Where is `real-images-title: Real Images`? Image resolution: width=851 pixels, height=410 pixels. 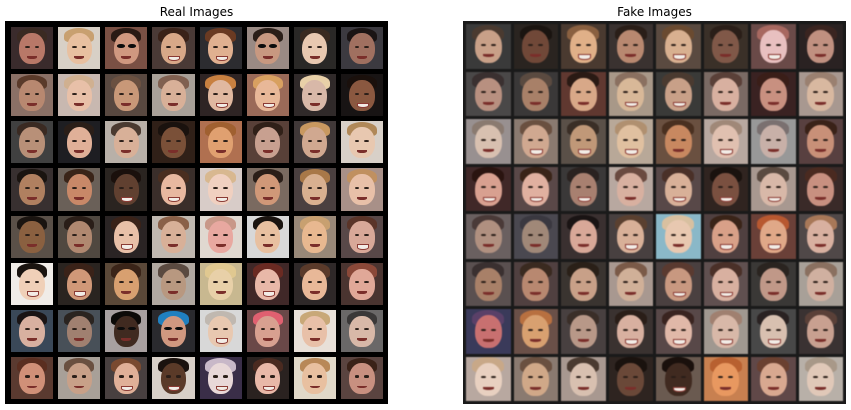
real-images-title: Real Images is located at coordinates (196, 12).